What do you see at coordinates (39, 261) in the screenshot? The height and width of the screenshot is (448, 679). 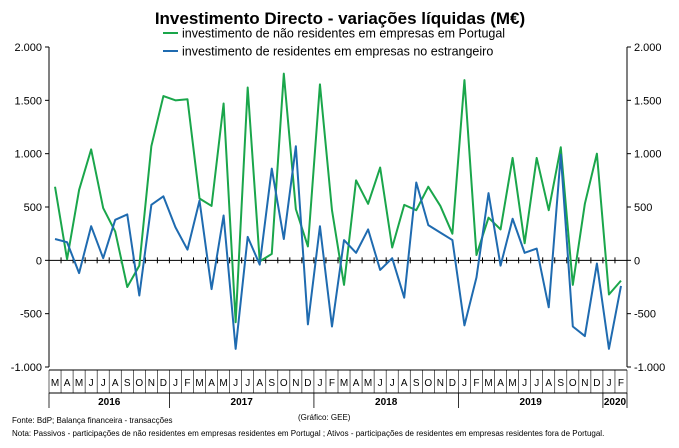 I see `y-tick-label-left: 0` at bounding box center [39, 261].